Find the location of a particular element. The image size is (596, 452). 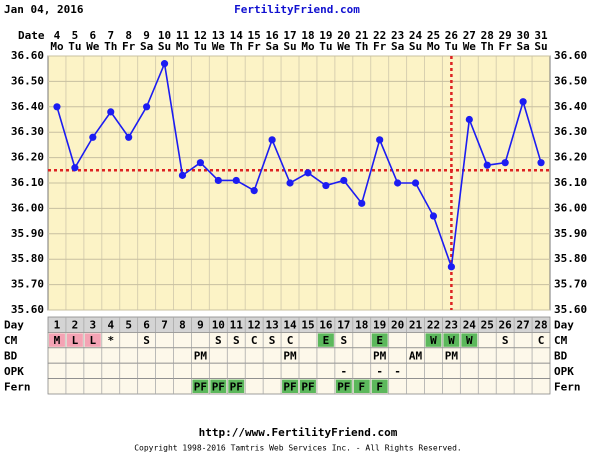

day-number: 7 is located at coordinates (164, 325).